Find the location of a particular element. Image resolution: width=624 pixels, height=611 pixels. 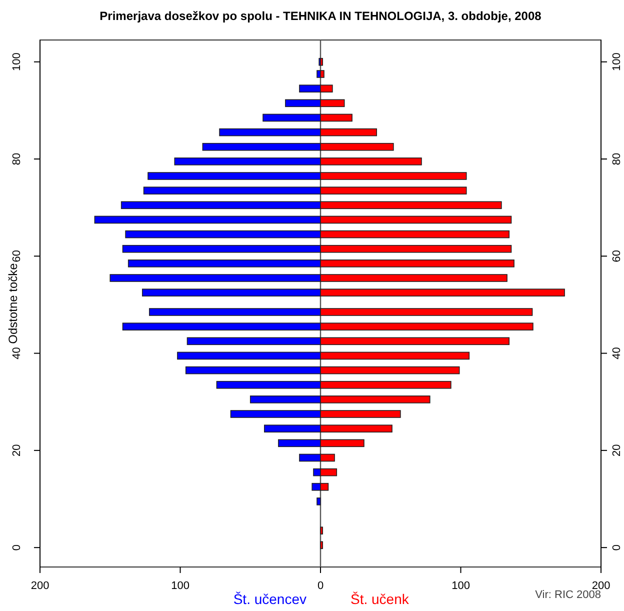

y2-tick-label: 40 is located at coordinates (617, 353).